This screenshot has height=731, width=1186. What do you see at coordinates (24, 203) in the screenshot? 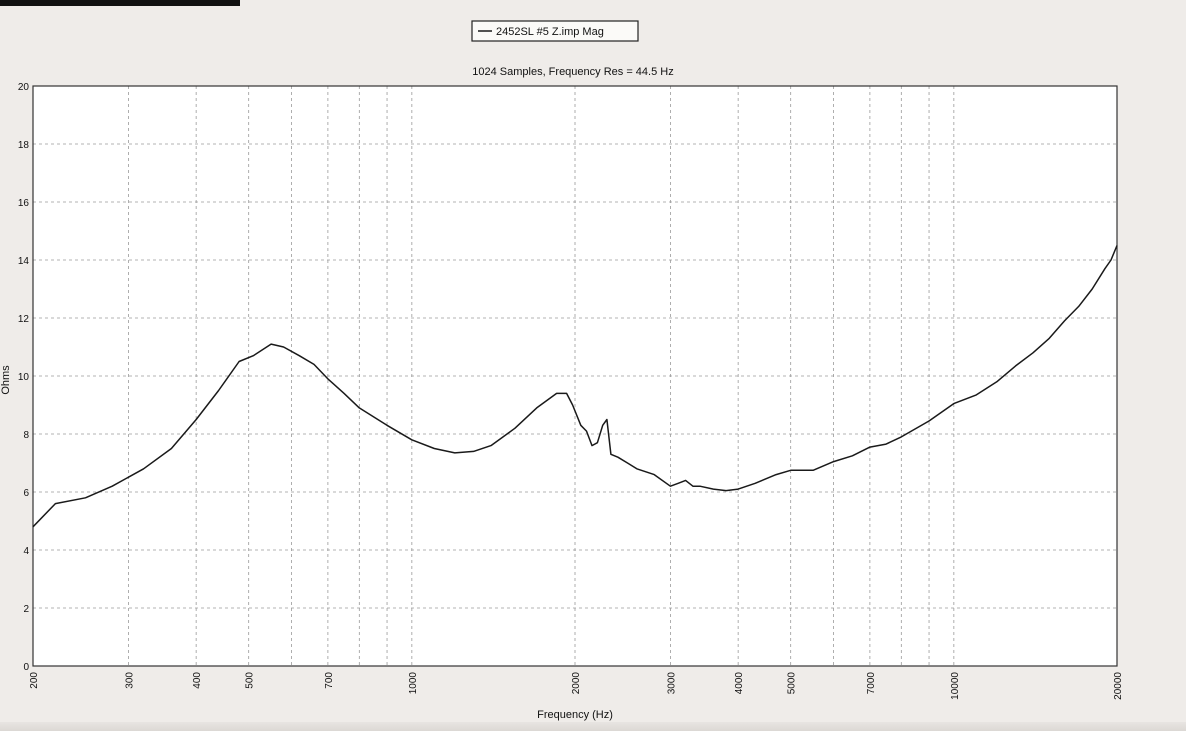
I see `y-tick-label: 16` at bounding box center [24, 203].